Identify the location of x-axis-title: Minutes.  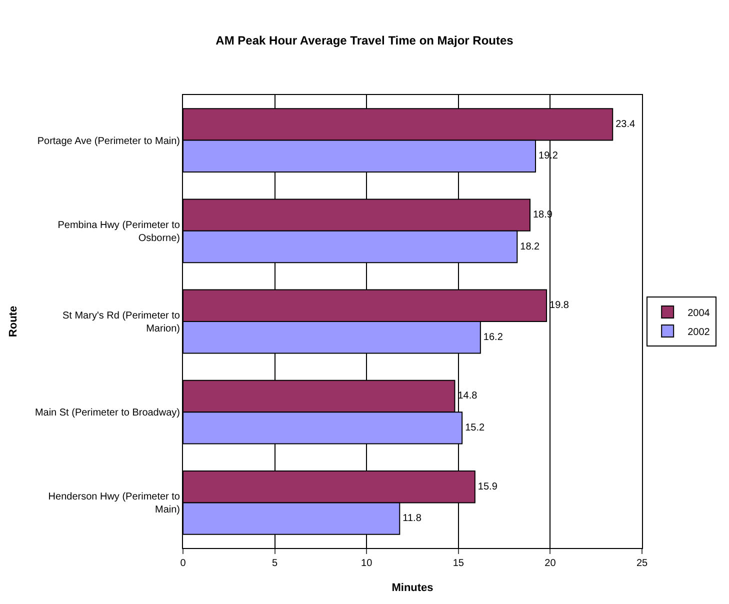
(413, 588).